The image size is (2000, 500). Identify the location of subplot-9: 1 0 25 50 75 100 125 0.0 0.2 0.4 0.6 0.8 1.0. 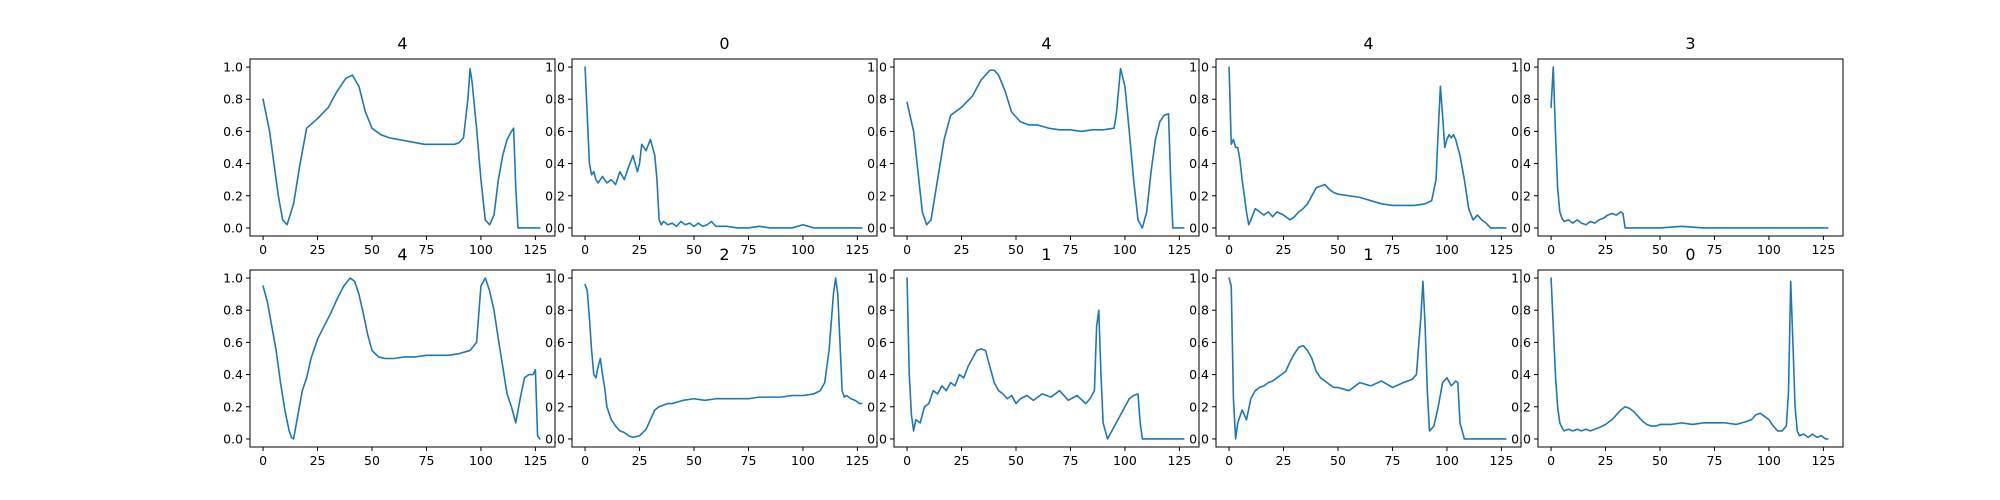
(1355, 356).